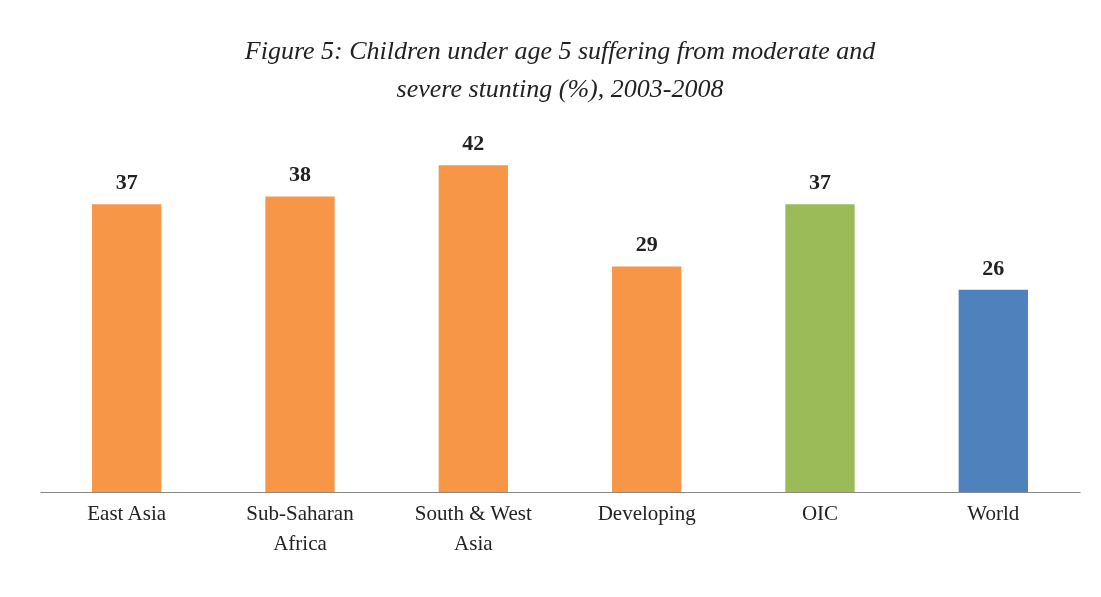 The width and height of the screenshot is (1101, 597). I want to click on x-tick-label: East Asia, so click(127, 512).